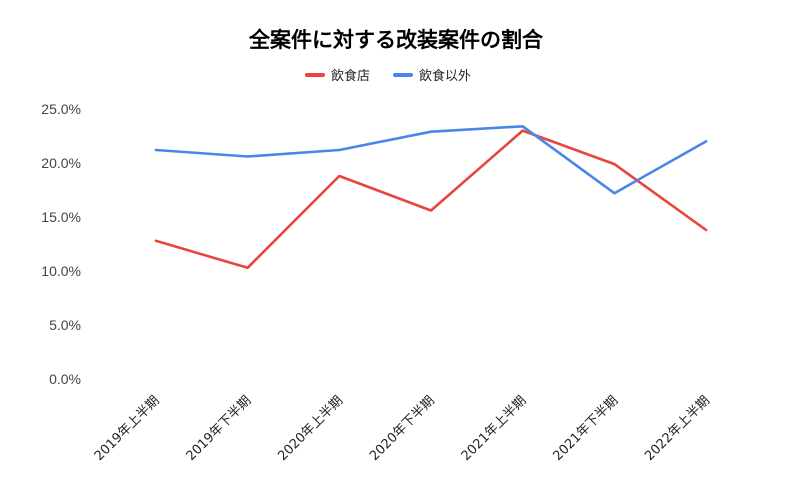  What do you see at coordinates (61, 217) in the screenshot?
I see `y-tick-label: 15.0%` at bounding box center [61, 217].